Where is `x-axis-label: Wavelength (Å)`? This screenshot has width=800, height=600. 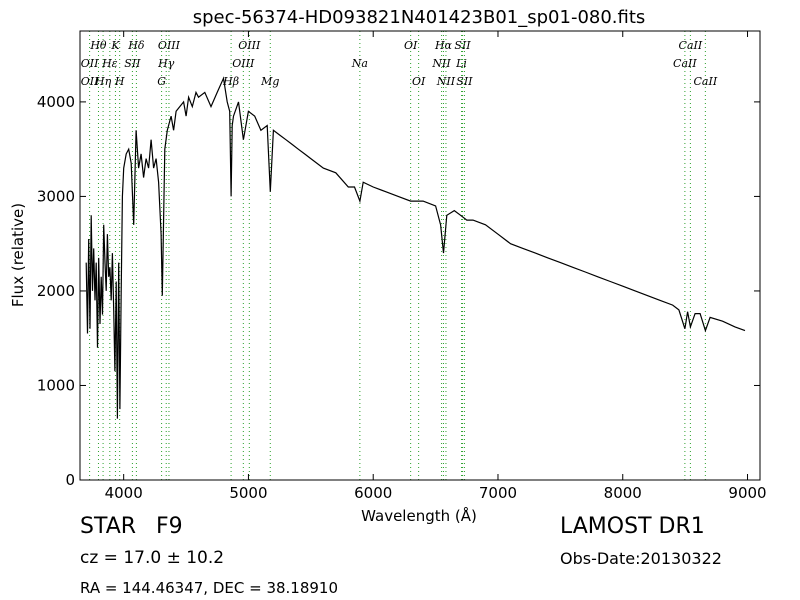 x-axis-label: Wavelength (Å) is located at coordinates (419, 515).